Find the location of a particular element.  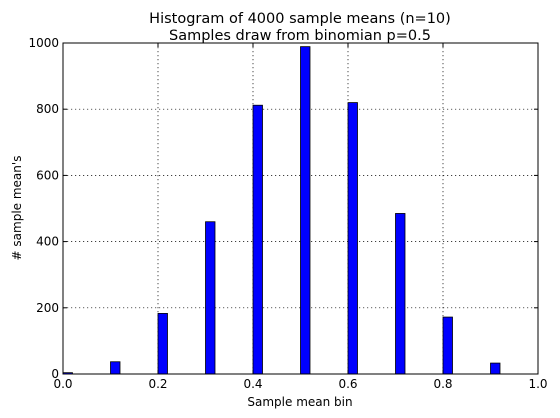

x-tick-label: 0.6 is located at coordinates (347, 384).